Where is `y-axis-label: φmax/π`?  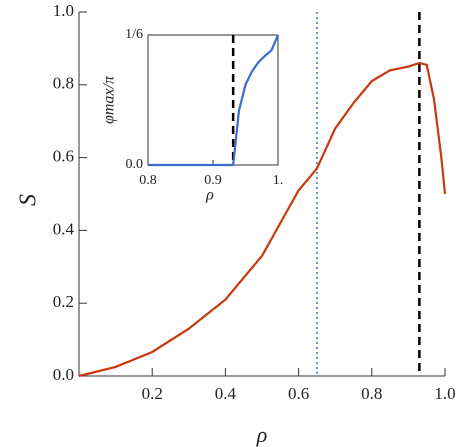 y-axis-label: φmax/π is located at coordinates (109, 99).